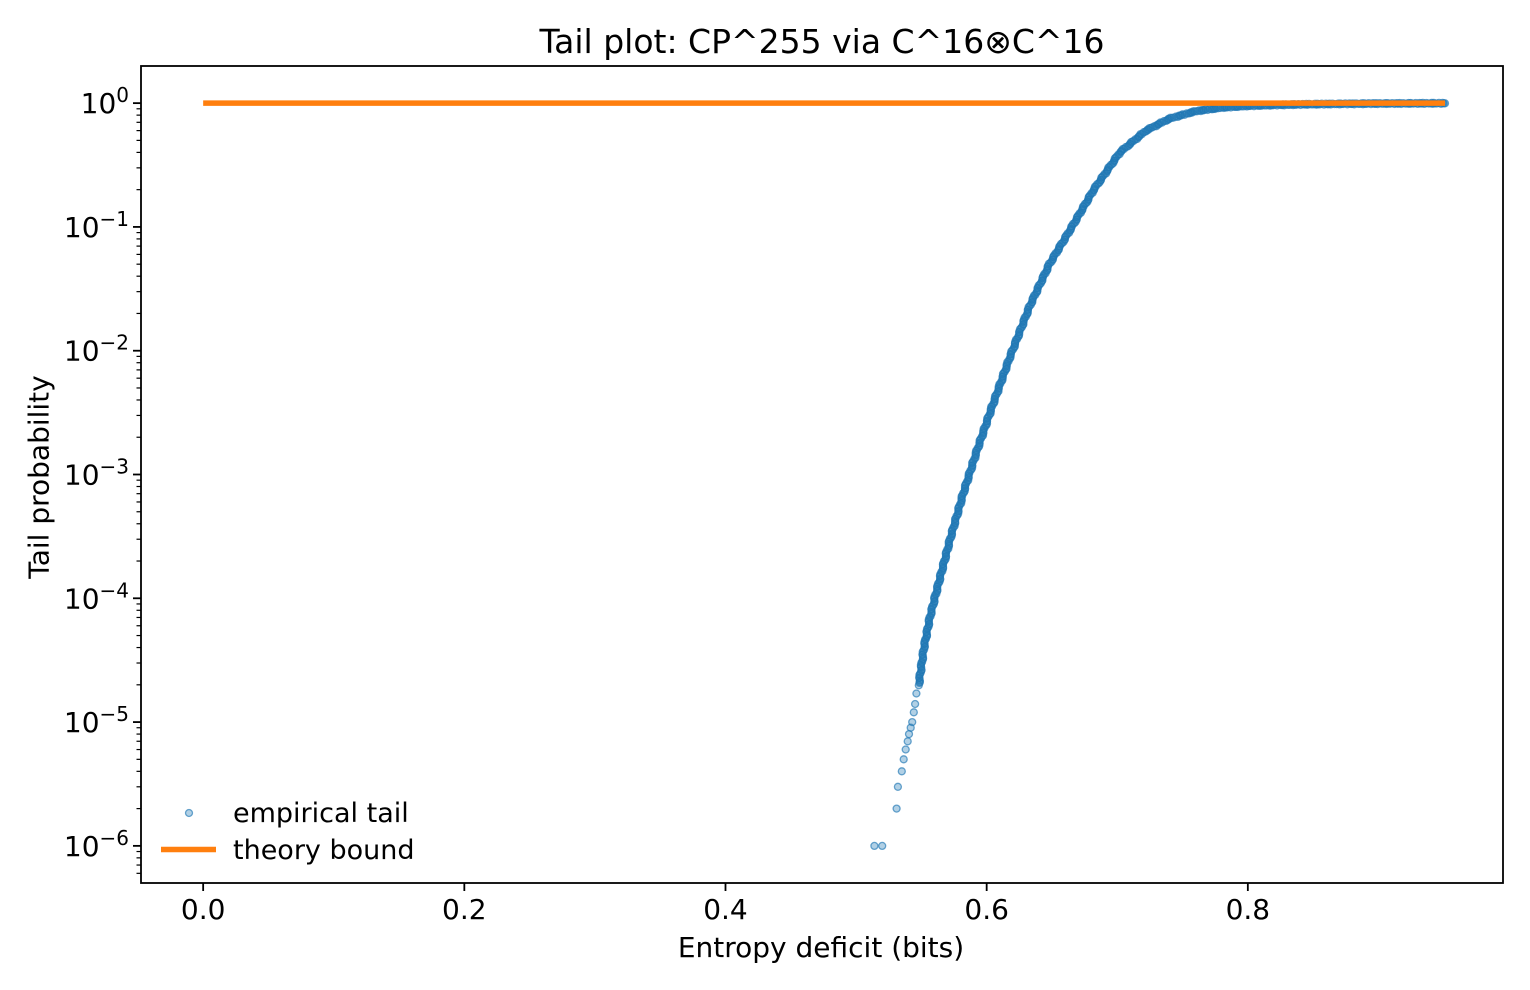 The image size is (1530, 990). I want to click on x-tick-label: 0.2, so click(464, 909).